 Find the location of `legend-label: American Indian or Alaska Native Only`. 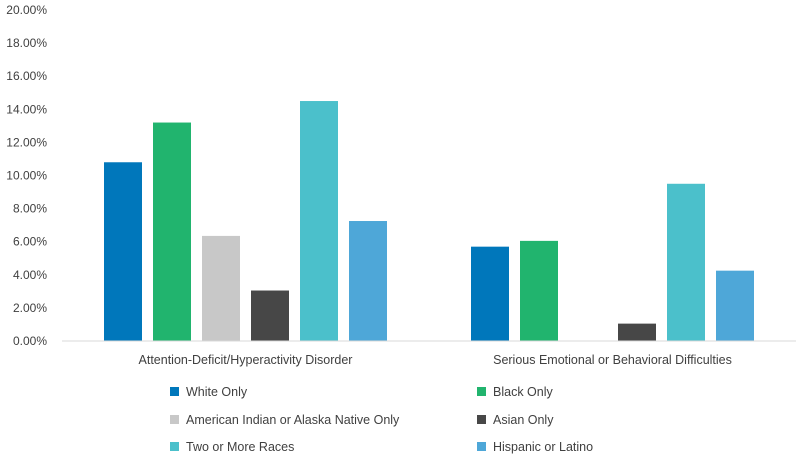

legend-label: American Indian or Alaska Native Only is located at coordinates (293, 420).